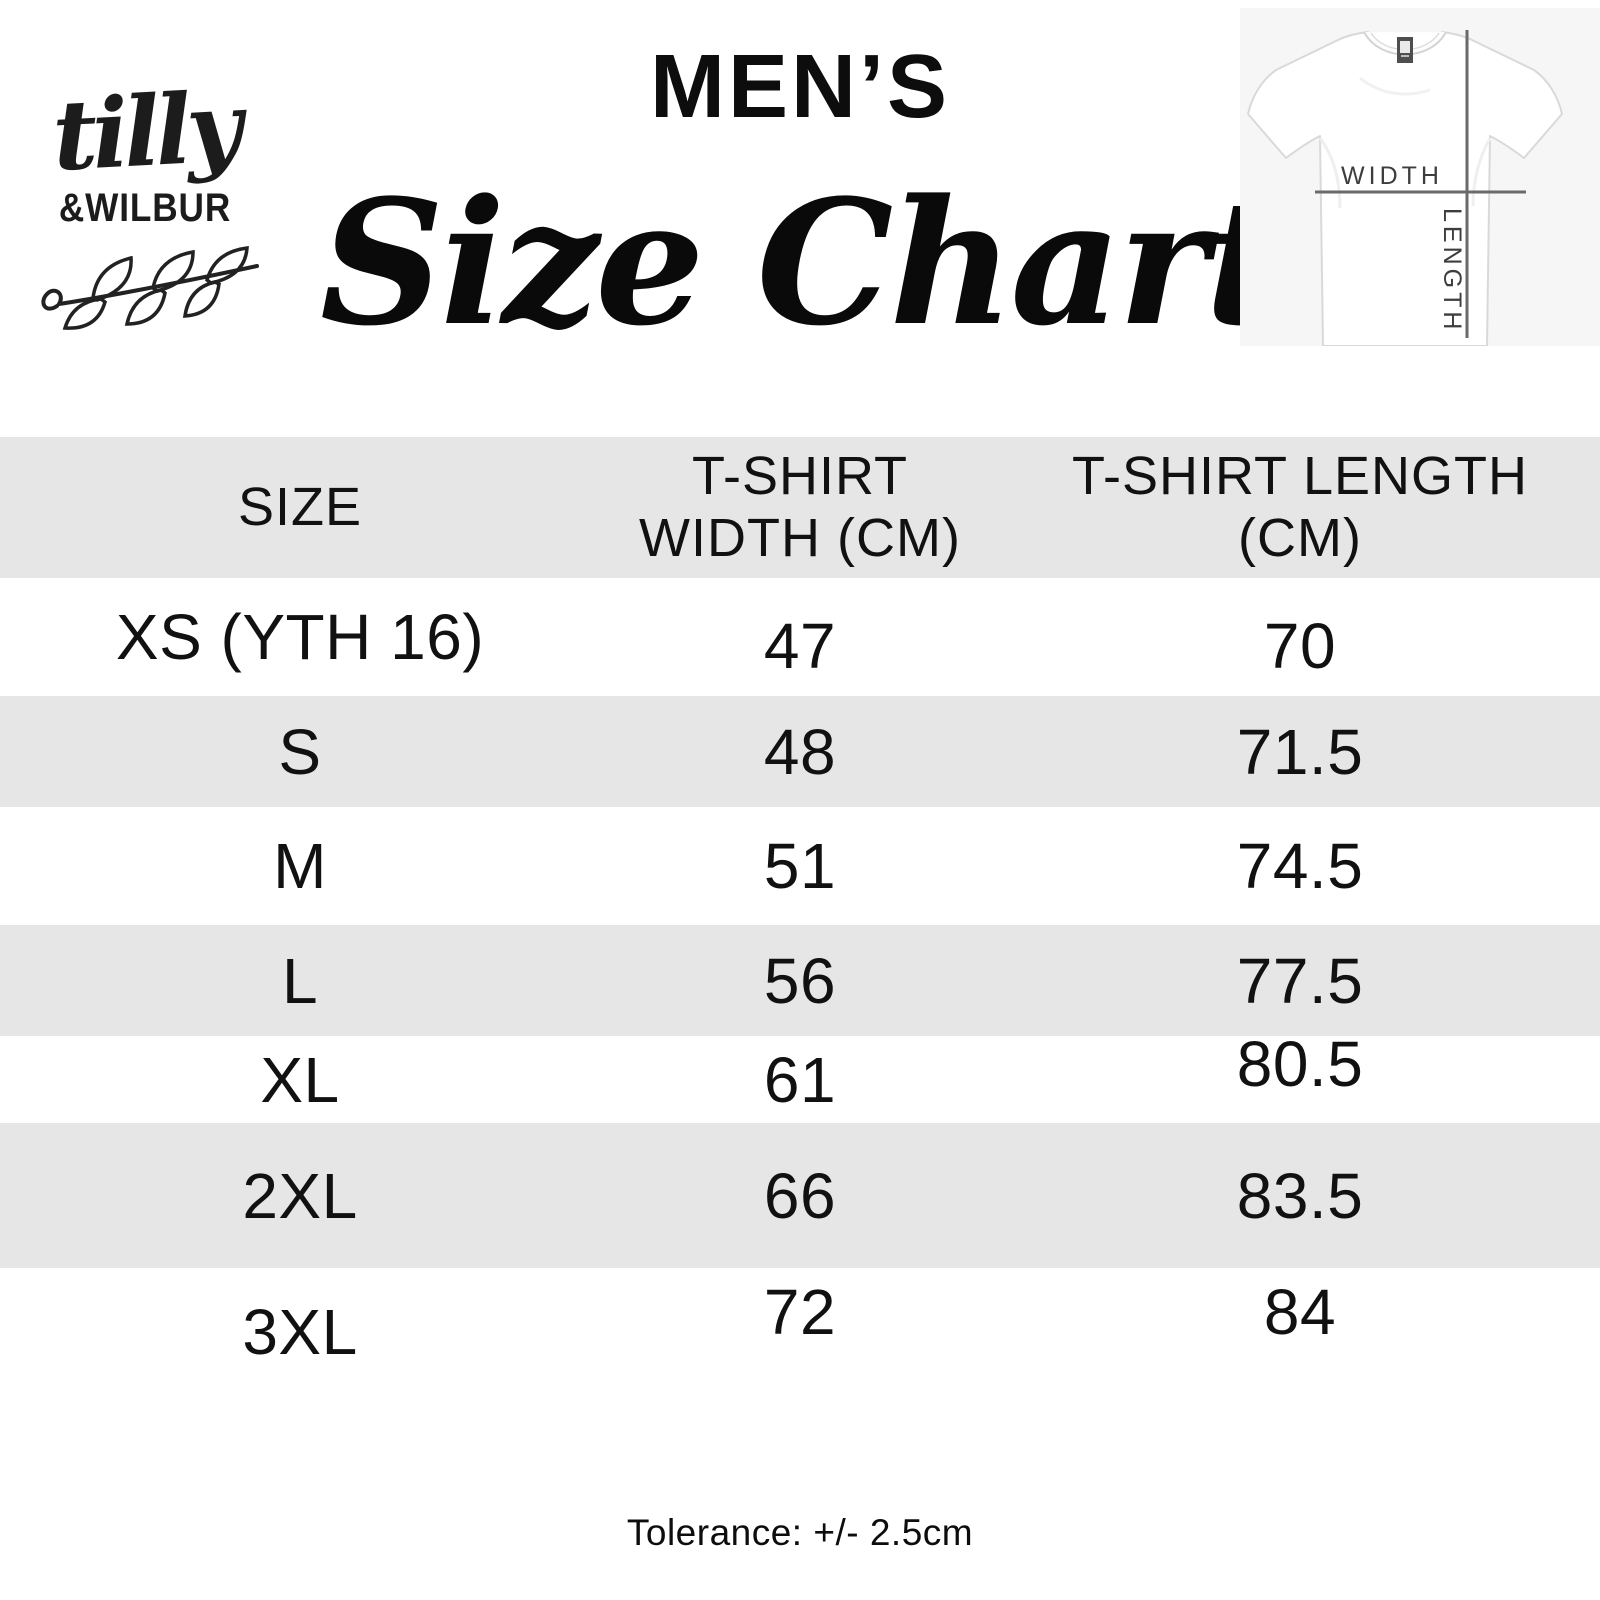 Image resolution: width=1600 pixels, height=1600 pixels. Describe the element at coordinates (800, 1079) in the screenshot. I see `cell-width-cm: 61` at that location.